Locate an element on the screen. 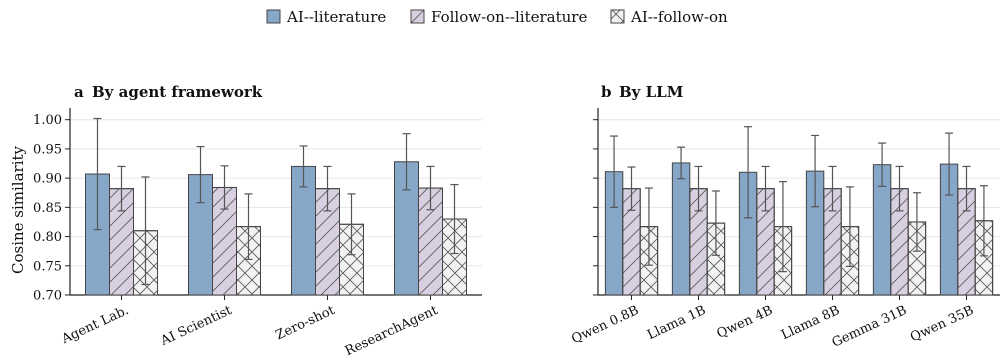 The image size is (1002, 364). legend-item: AI--follow-on is located at coordinates (669, 17).